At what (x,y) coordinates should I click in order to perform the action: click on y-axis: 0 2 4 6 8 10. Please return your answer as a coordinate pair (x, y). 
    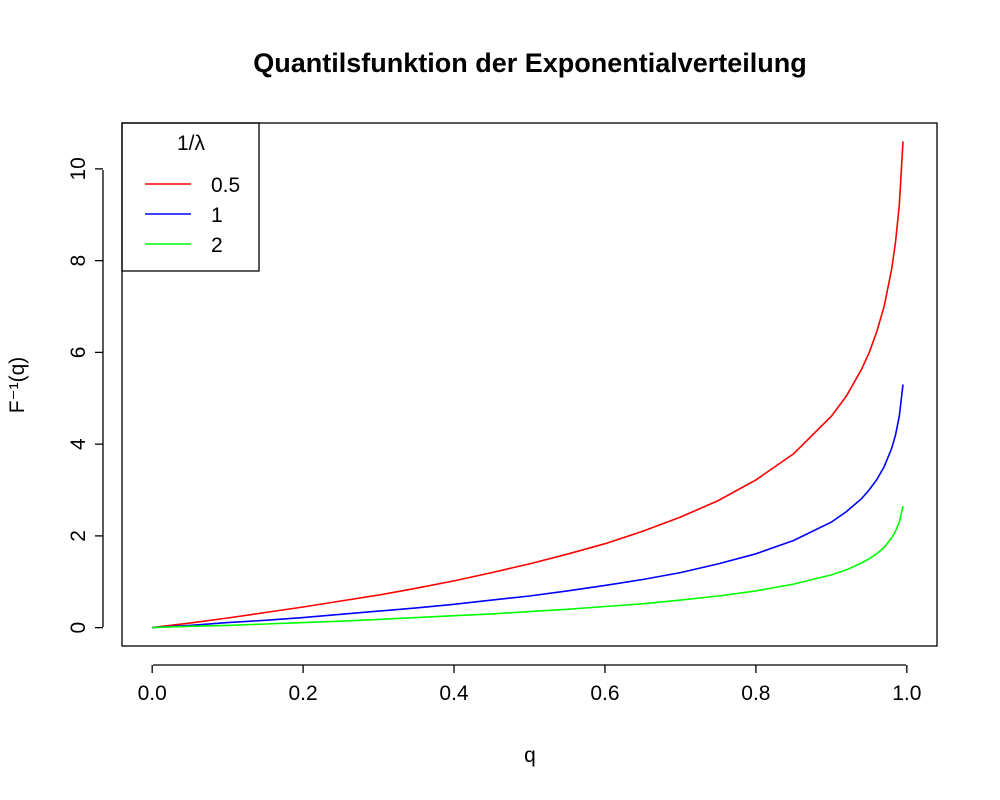
    Looking at the image, I should click on (85, 395).